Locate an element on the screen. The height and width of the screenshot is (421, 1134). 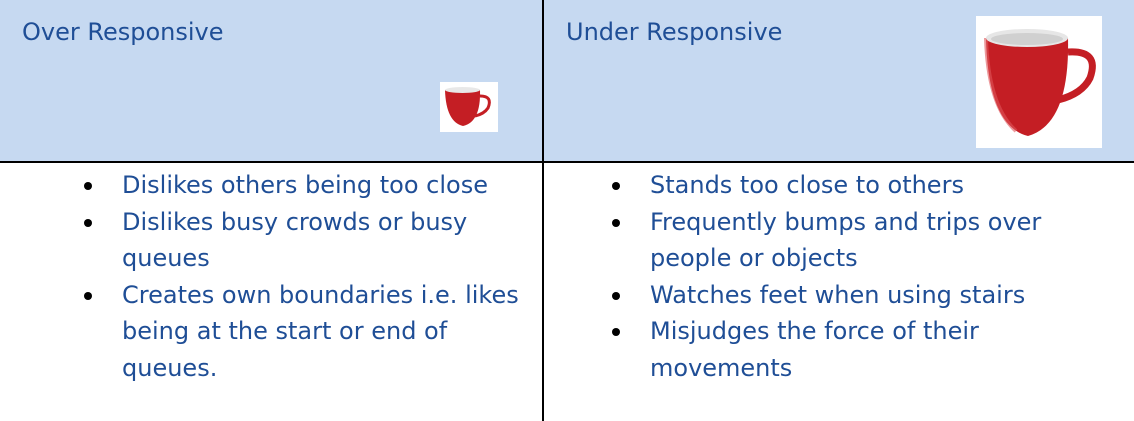
bullet-item: Dislikes busy crowds or busy queues is located at coordinates (303, 240).